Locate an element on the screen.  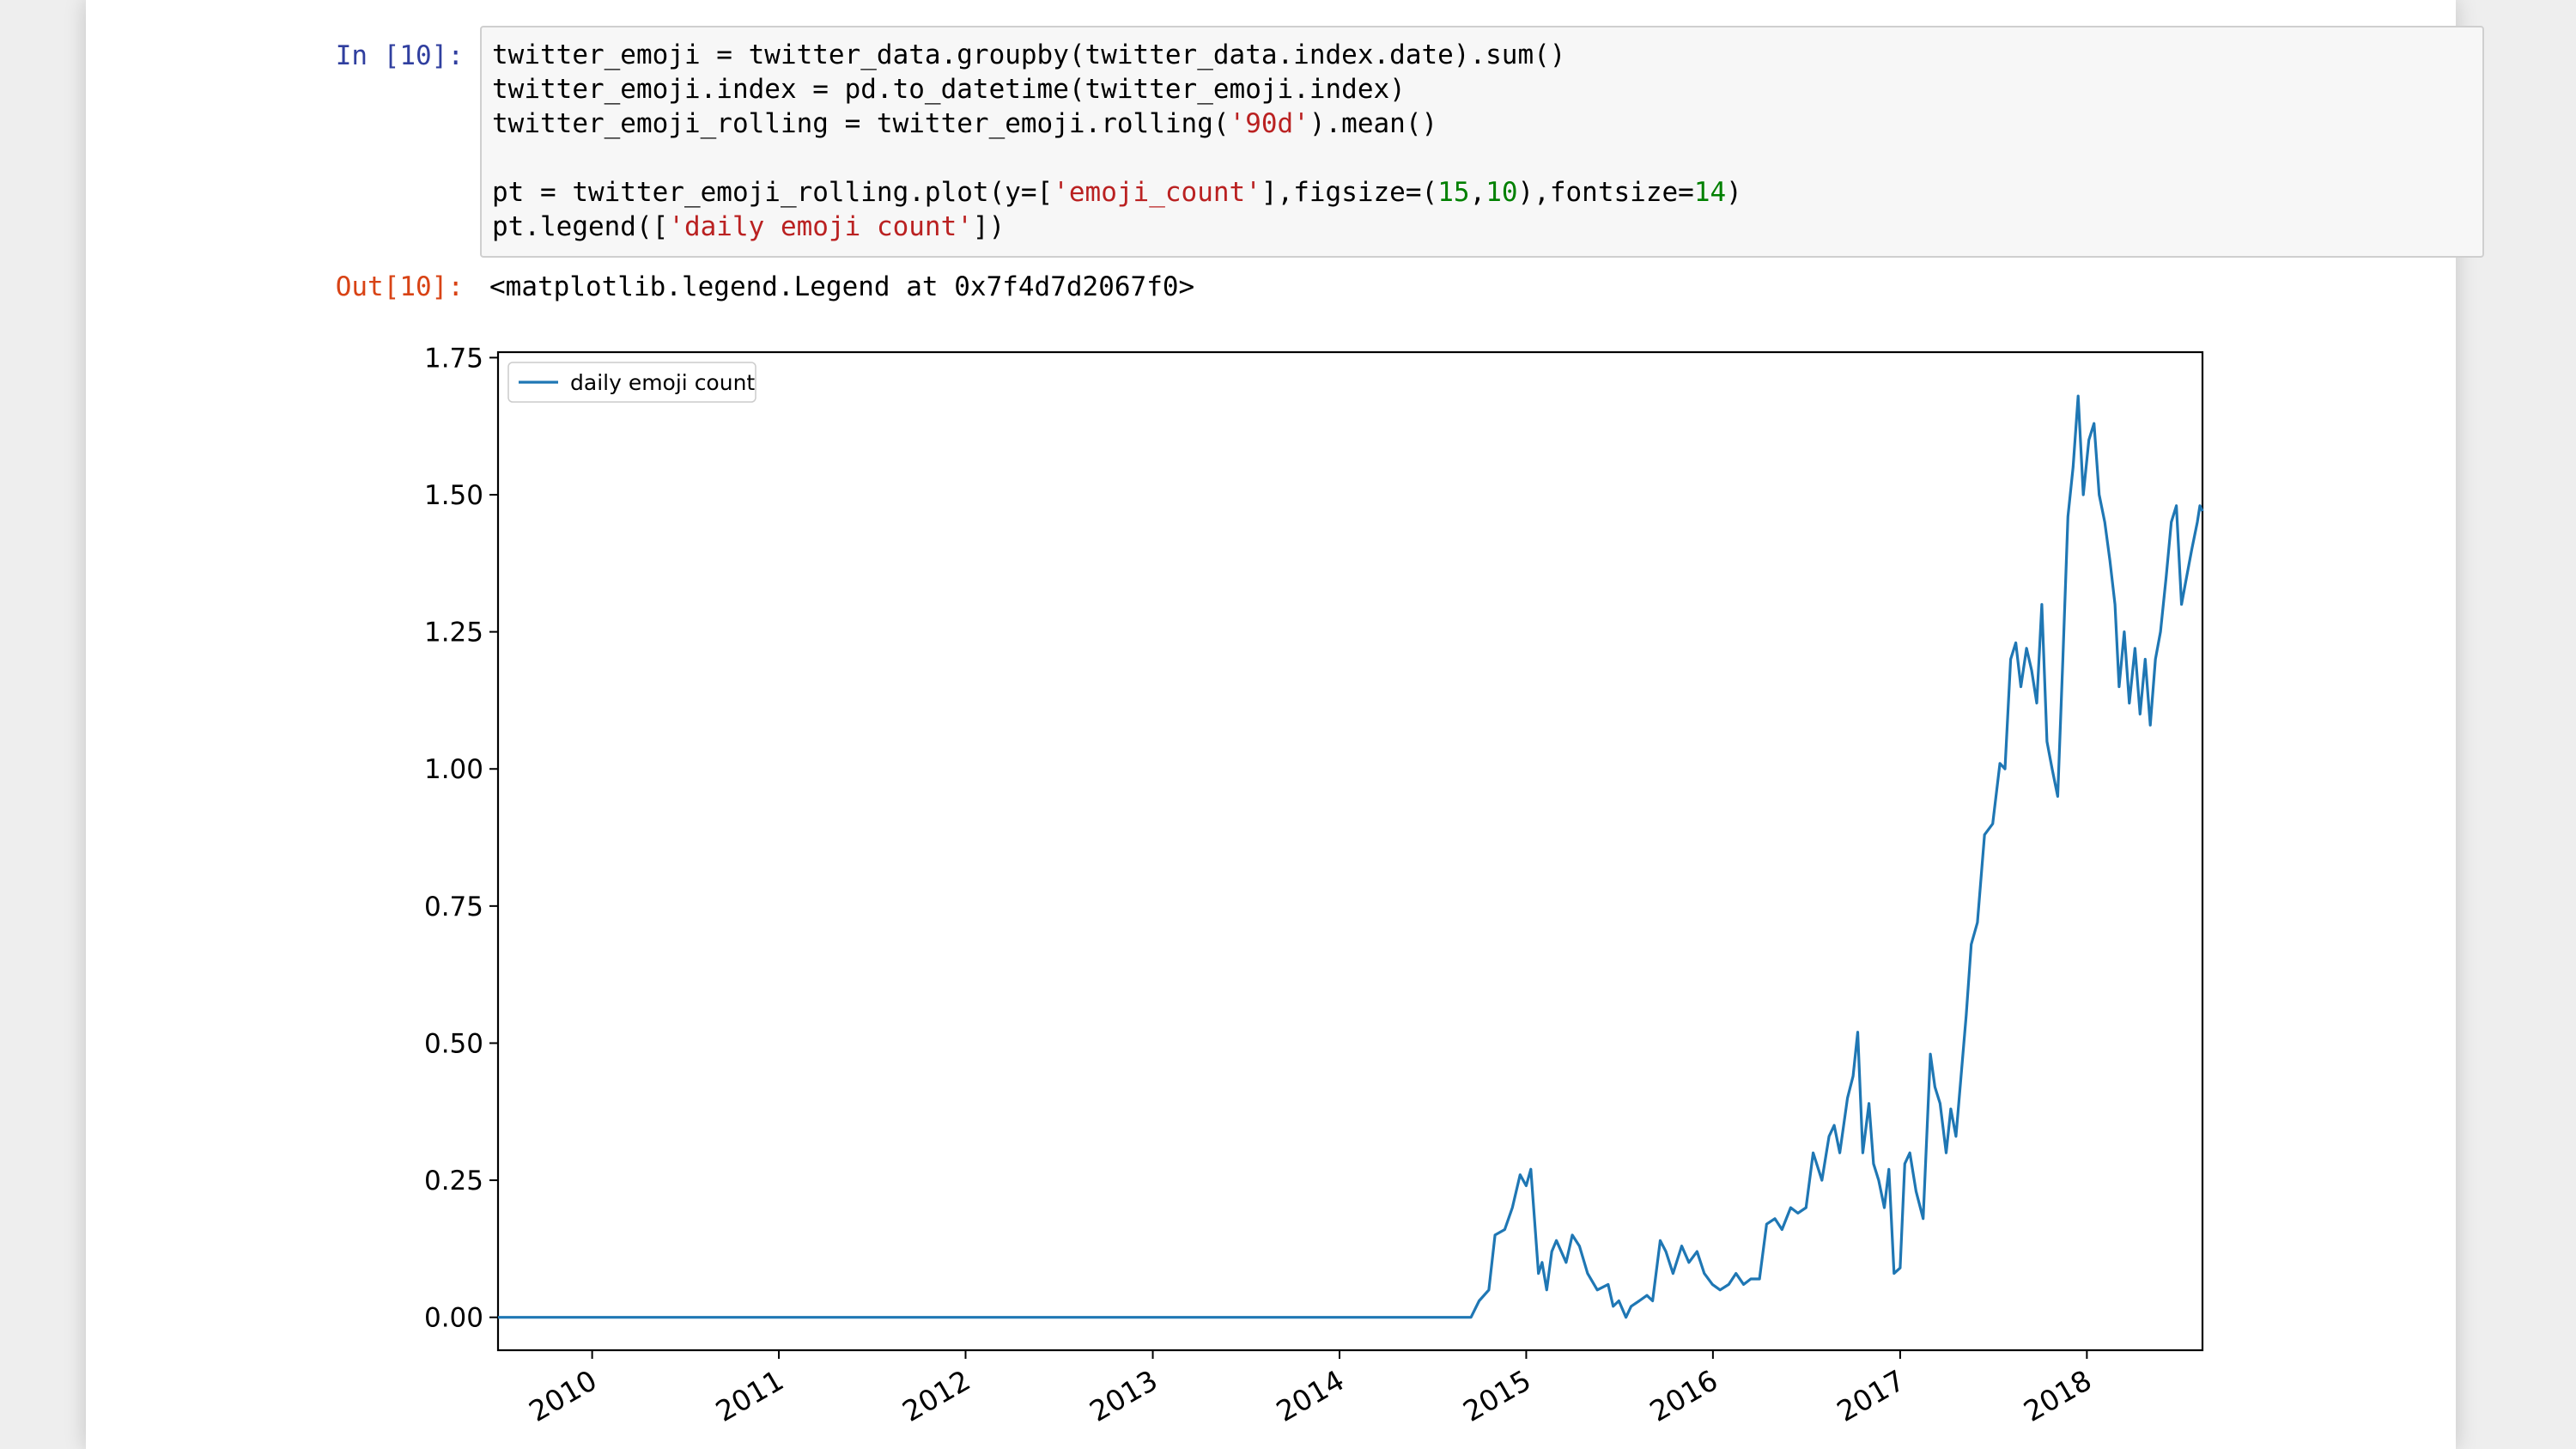
x-tick-label: 2014 is located at coordinates (1310, 1395).